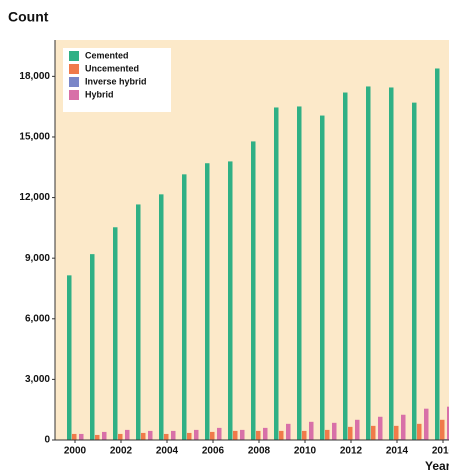 The image size is (449, 474). I want to click on x-tick-label: 2000, so click(75, 451).